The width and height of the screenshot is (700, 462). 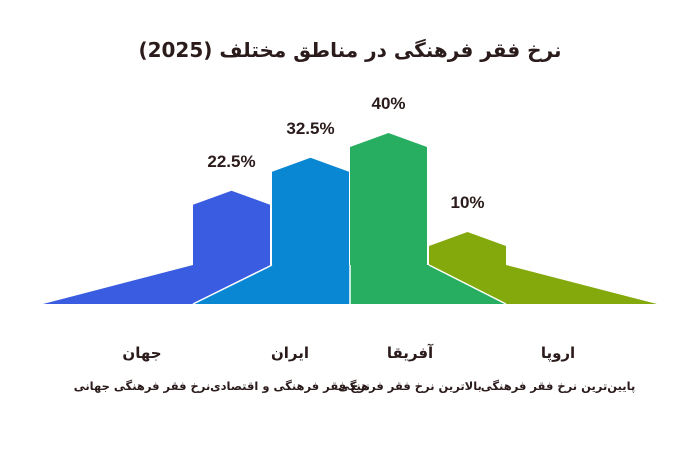 I want to click on value-labels-group: 22.5% 32.5% 40% 10%, so click(x=345, y=153).